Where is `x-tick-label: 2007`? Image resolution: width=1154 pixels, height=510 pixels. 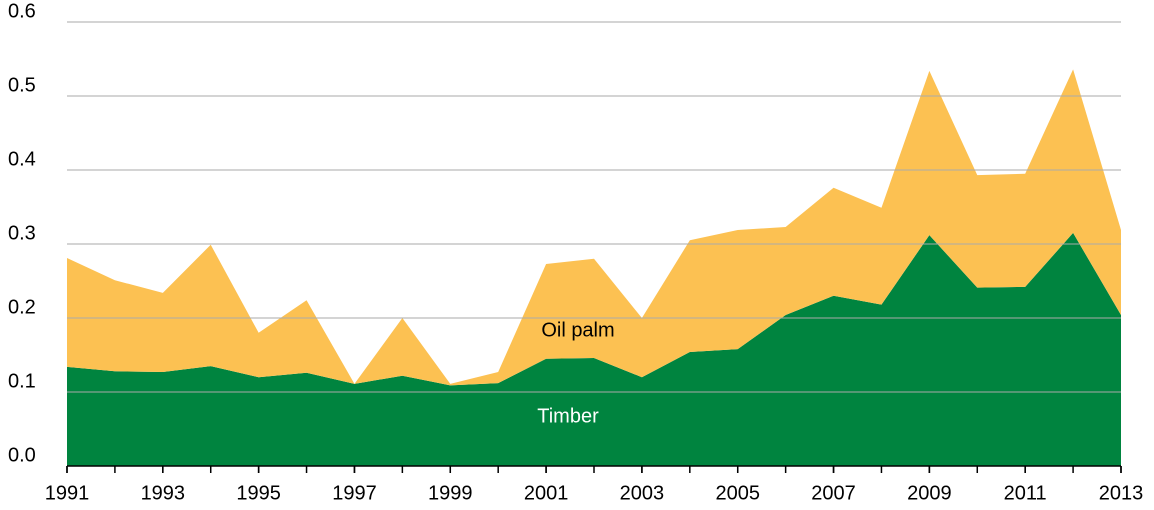 x-tick-label: 2007 is located at coordinates (833, 493).